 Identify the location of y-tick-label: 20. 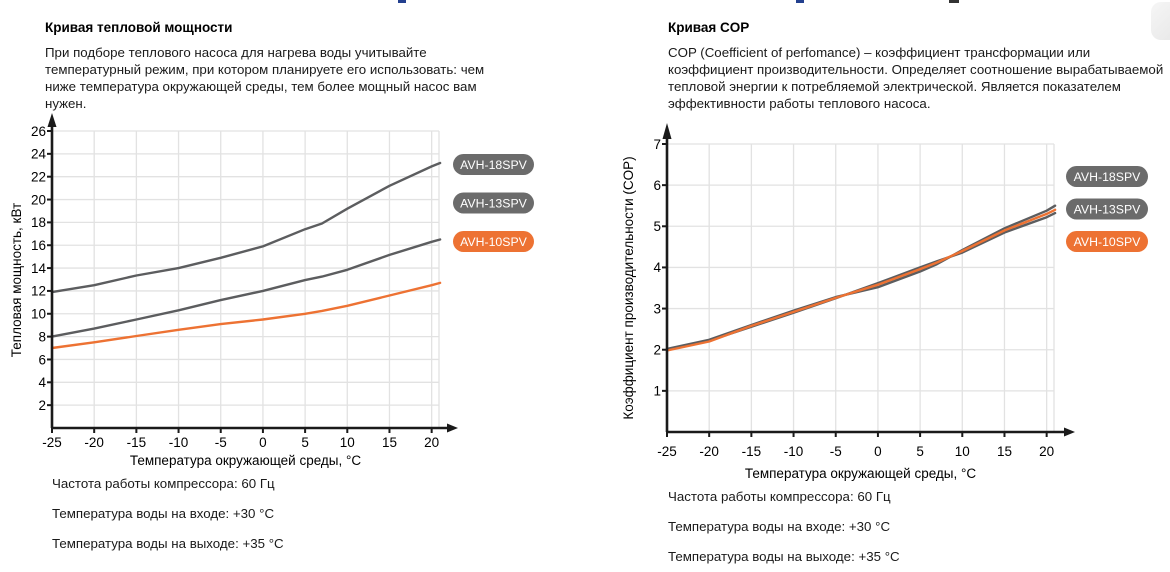
(38, 199).